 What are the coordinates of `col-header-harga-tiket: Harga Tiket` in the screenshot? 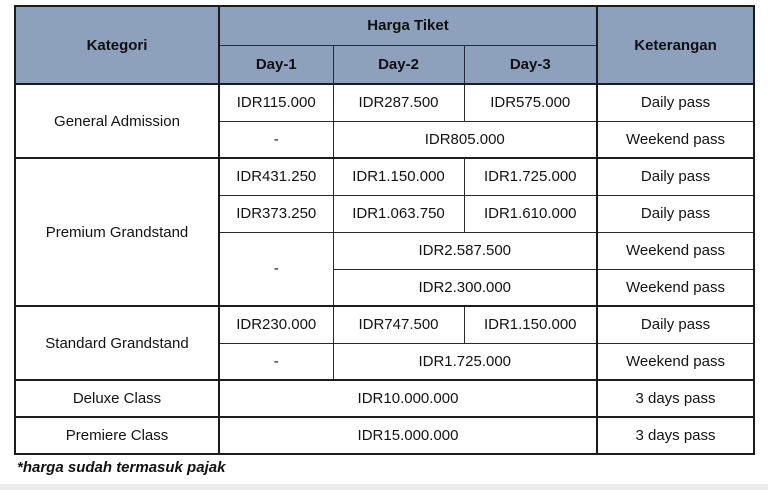 It's located at (408, 25).